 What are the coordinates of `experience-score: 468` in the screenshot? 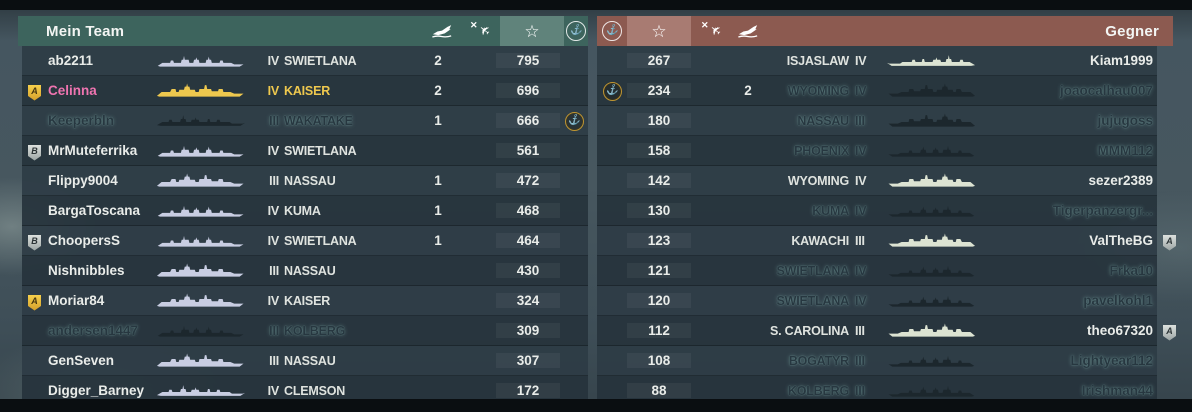 It's located at (528, 210).